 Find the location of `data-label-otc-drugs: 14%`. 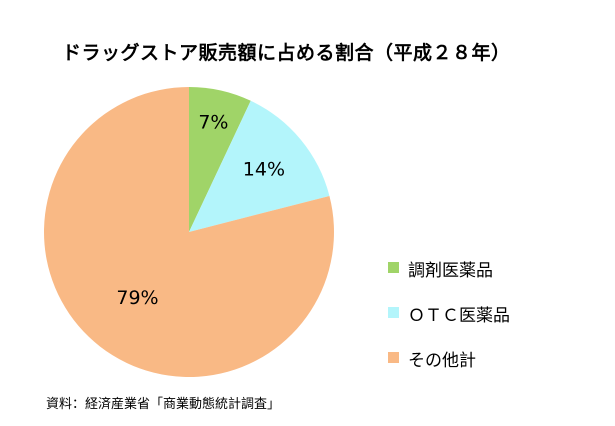

data-label-otc-drugs: 14% is located at coordinates (264, 170).